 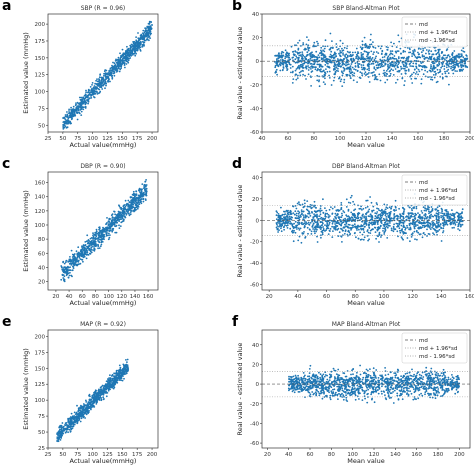 I want to click on y-tick-label: 160, so click(x=40, y=184).